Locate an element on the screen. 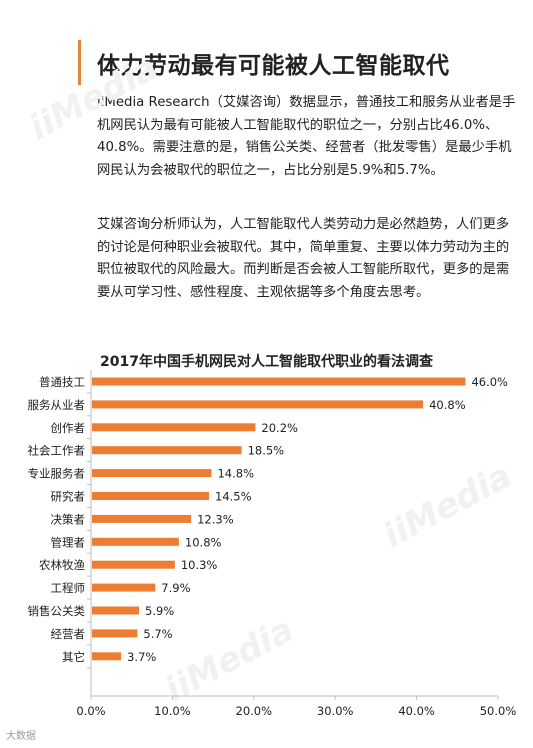 This screenshot has width=533, height=748. title-accent-bar is located at coordinates (79, 62).